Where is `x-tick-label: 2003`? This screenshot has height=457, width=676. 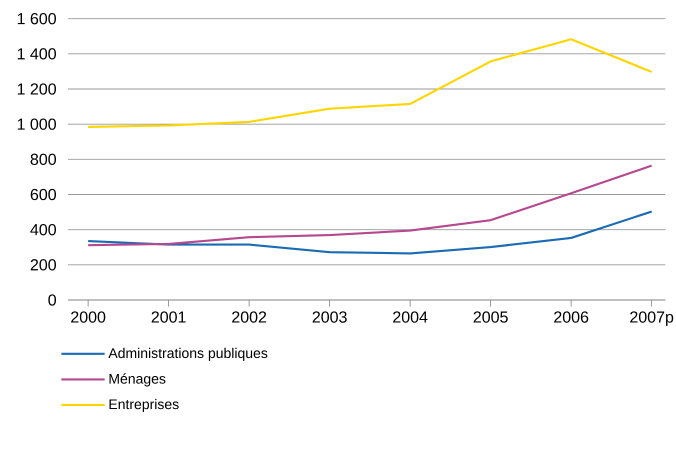
x-tick-label: 2003 is located at coordinates (329, 317).